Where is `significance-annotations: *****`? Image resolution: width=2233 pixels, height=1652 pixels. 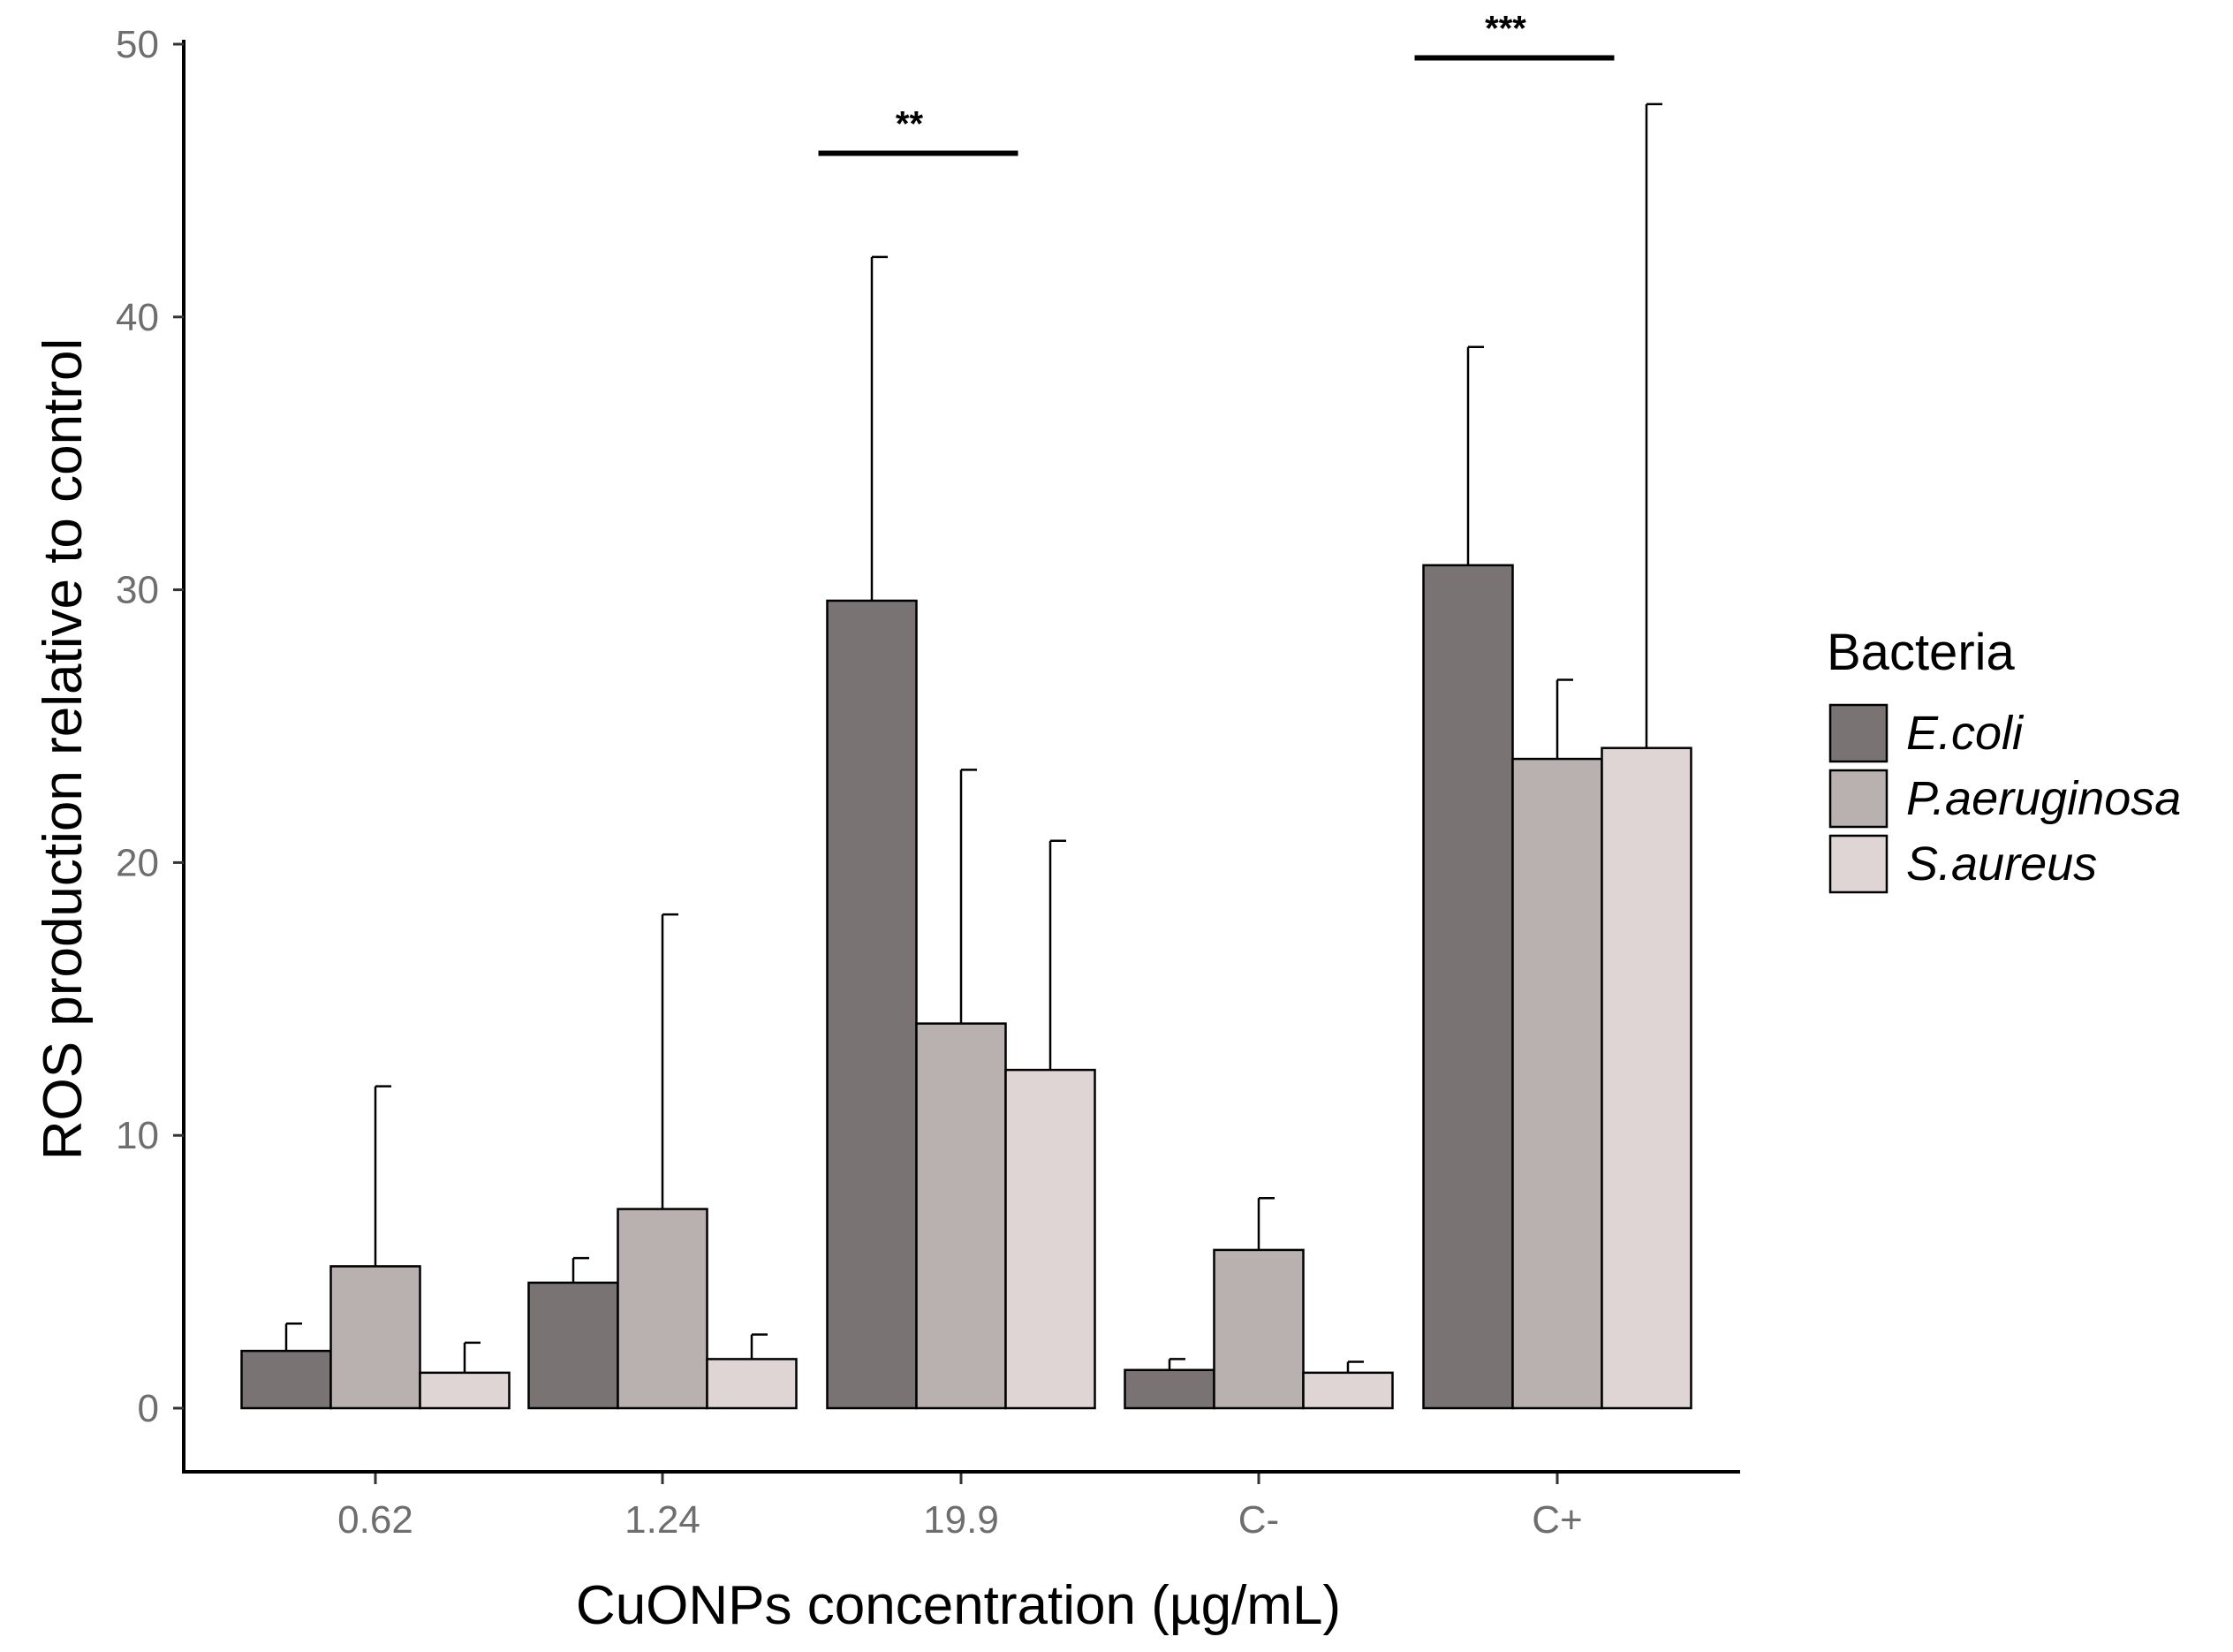 significance-annotations: ***** is located at coordinates (1216, 82).